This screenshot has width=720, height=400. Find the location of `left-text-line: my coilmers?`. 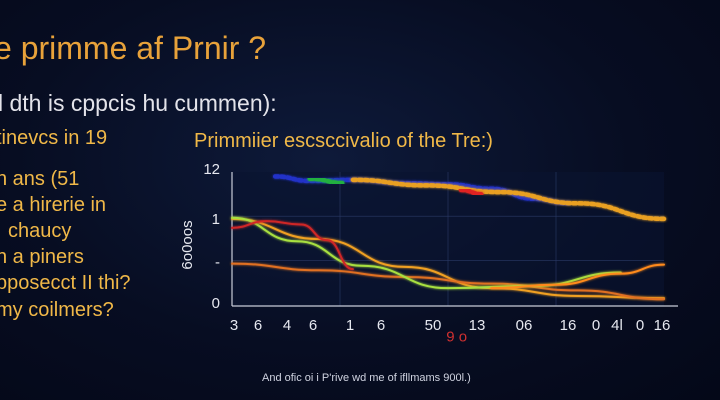

left-text-line: my coilmers? is located at coordinates (57, 310).